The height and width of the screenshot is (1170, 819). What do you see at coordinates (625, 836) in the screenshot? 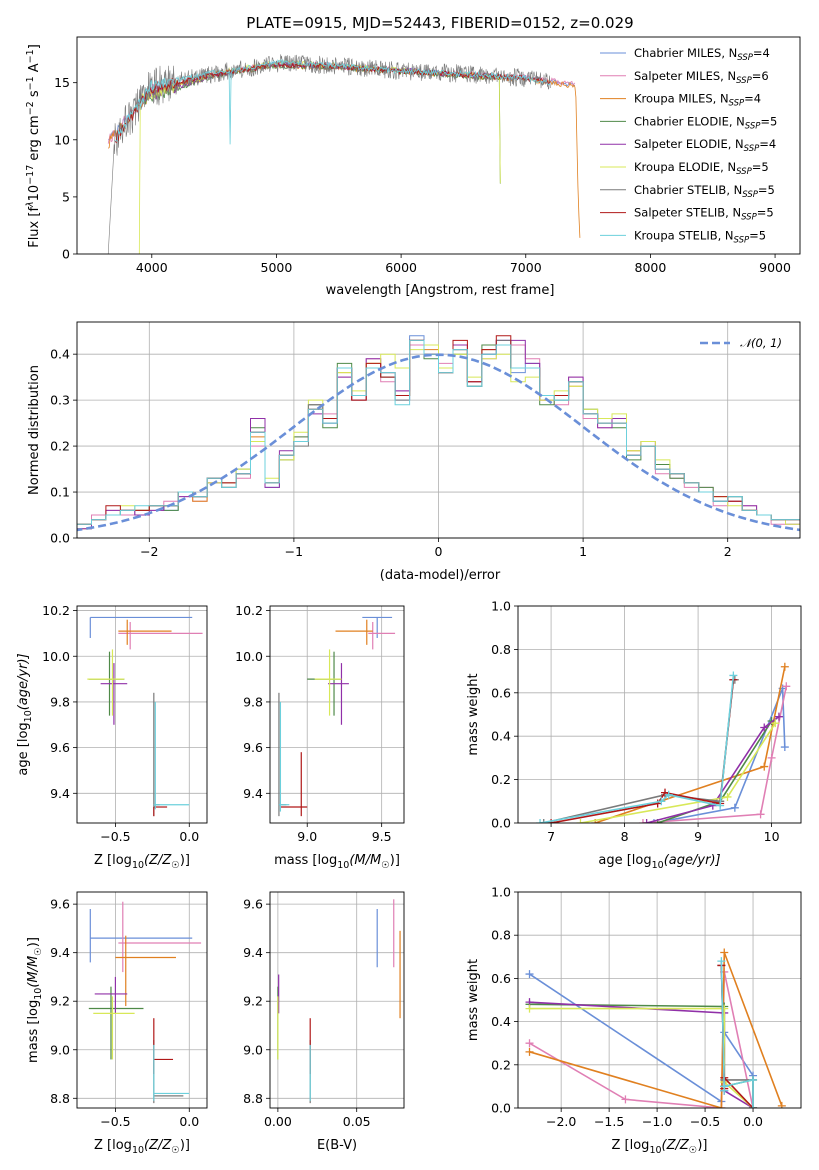
I see `x-tick-label: 8` at bounding box center [625, 836].